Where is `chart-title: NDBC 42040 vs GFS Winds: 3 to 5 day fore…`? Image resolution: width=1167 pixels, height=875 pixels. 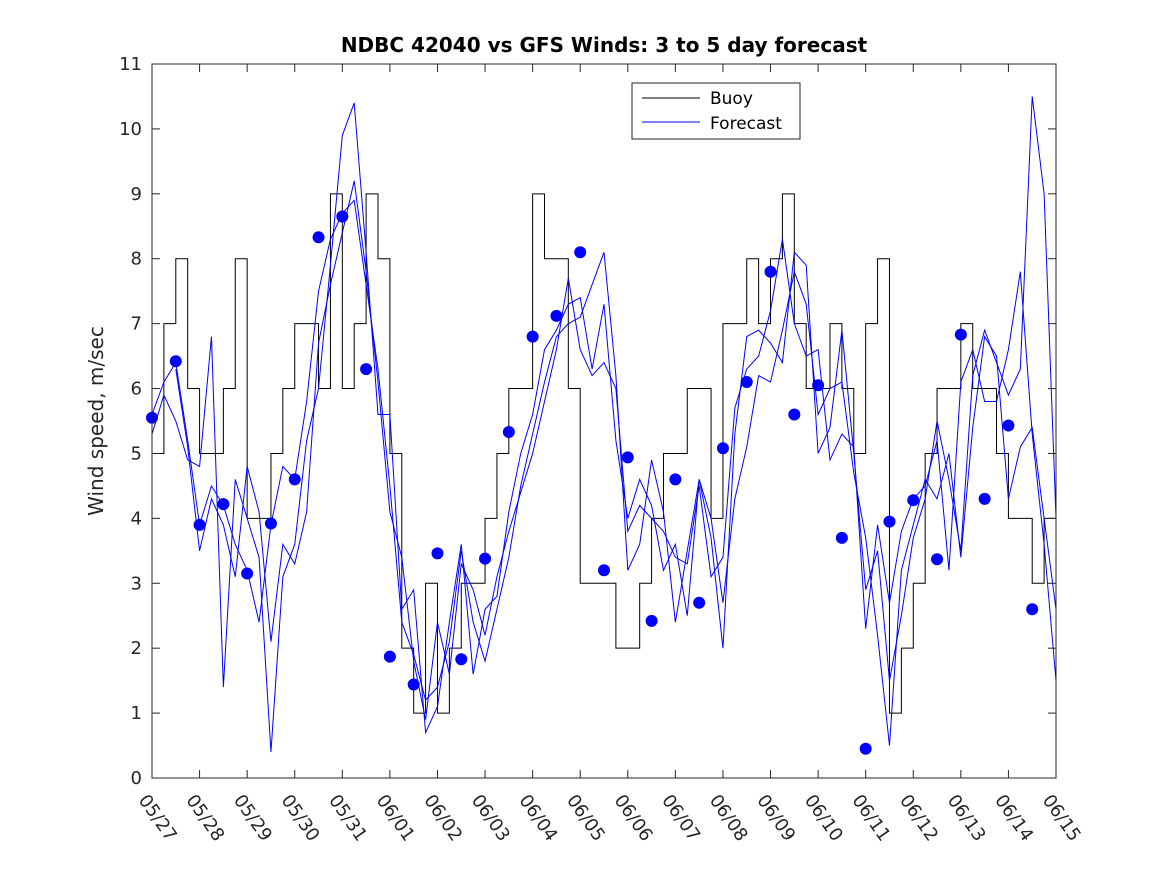 chart-title: NDBC 42040 vs GFS Winds: 3 to 5 day fore… is located at coordinates (604, 45).